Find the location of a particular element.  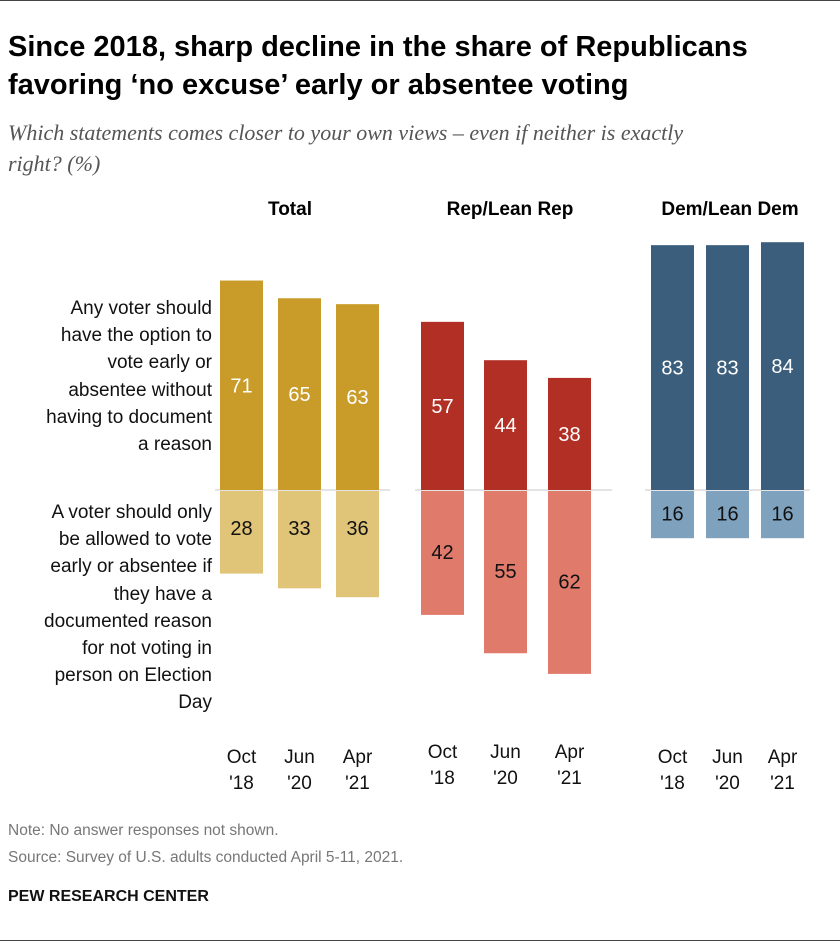

label-documented-rep-jun20: 55 is located at coordinates (505, 572).